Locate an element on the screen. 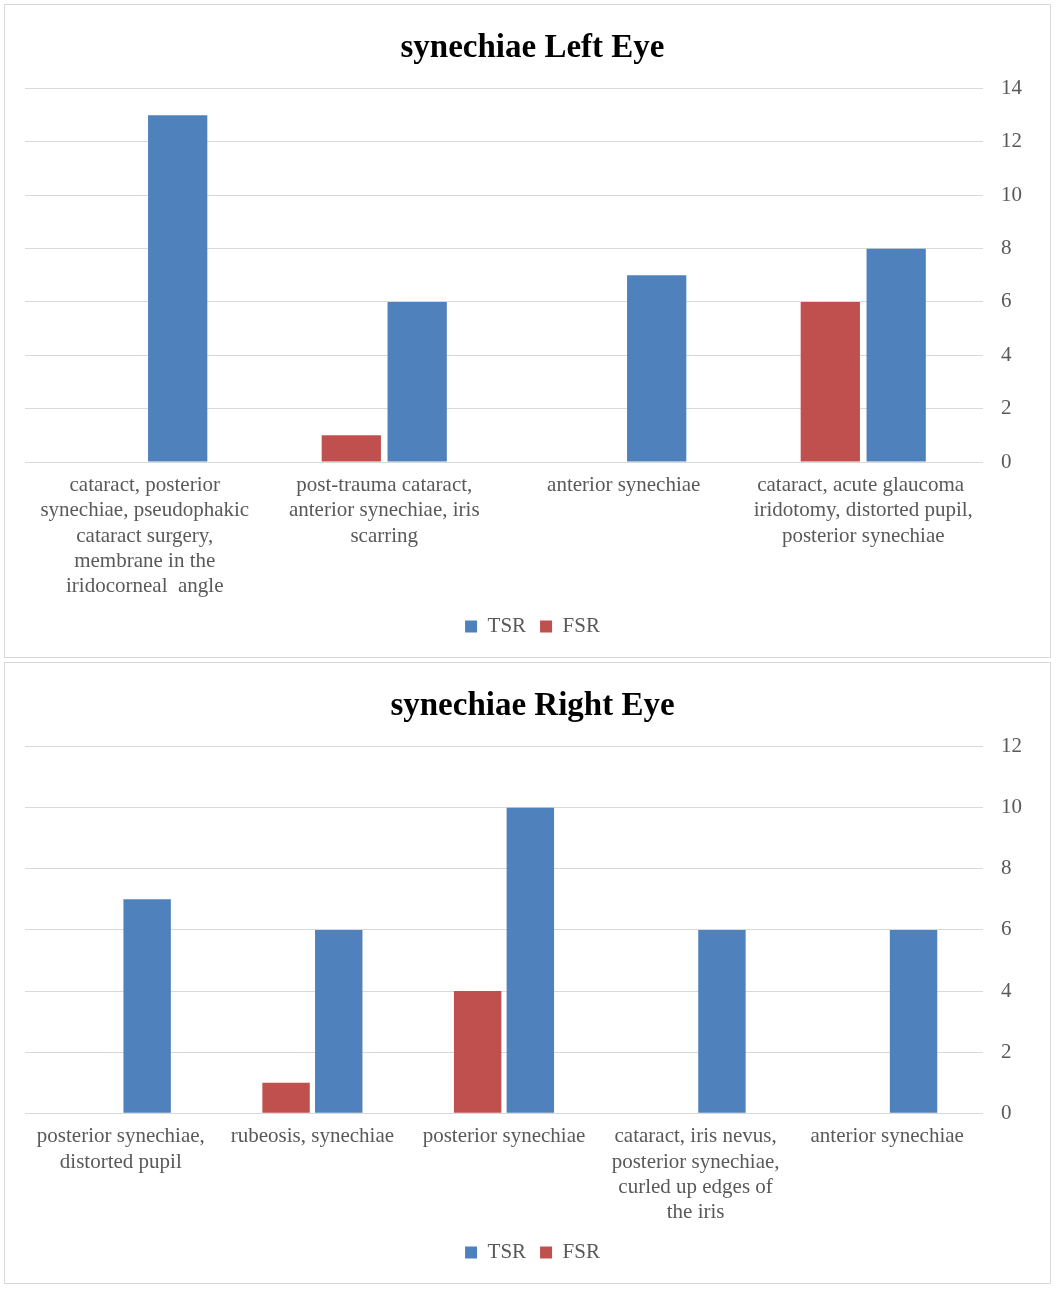  chart-title: synechiae Left Eye is located at coordinates (532, 46).